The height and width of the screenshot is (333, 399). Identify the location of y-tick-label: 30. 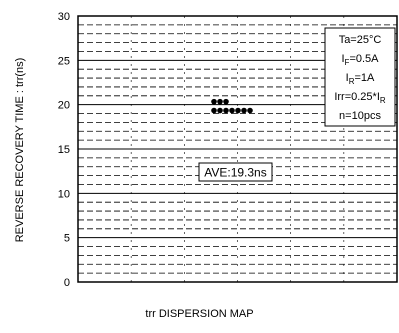
(64, 17).